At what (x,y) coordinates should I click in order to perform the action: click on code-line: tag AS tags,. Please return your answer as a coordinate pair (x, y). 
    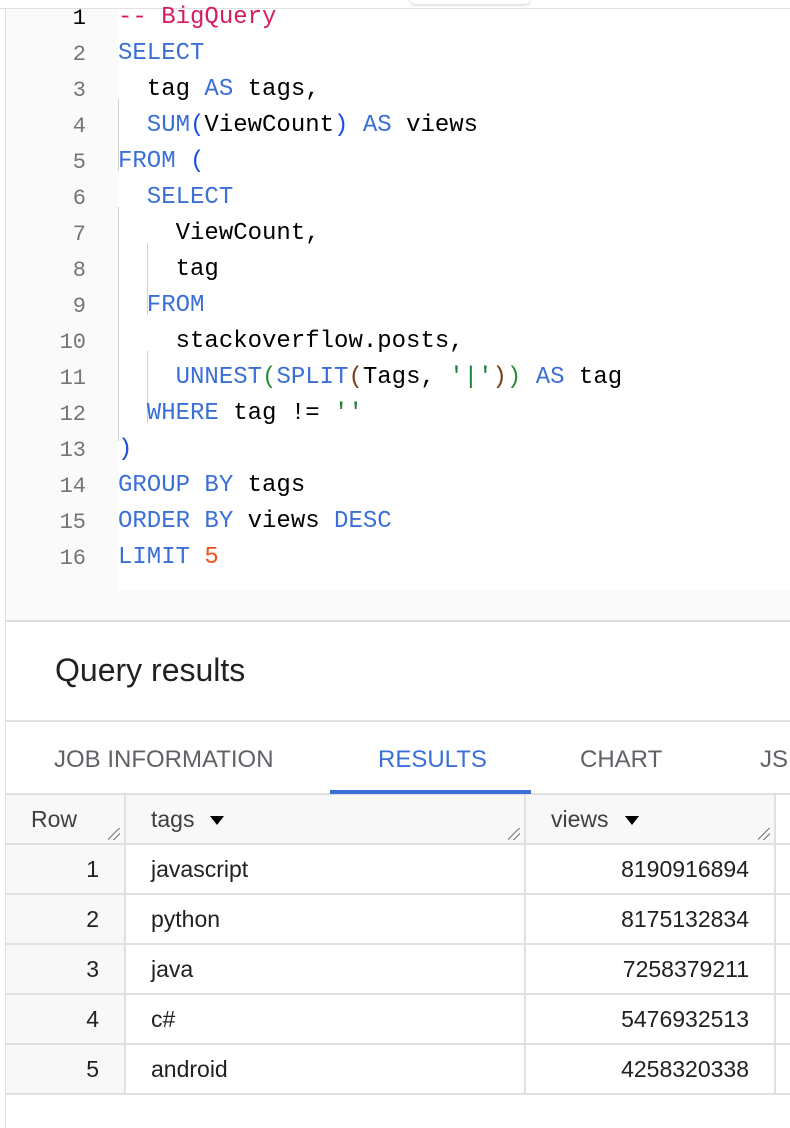
    Looking at the image, I should click on (219, 89).